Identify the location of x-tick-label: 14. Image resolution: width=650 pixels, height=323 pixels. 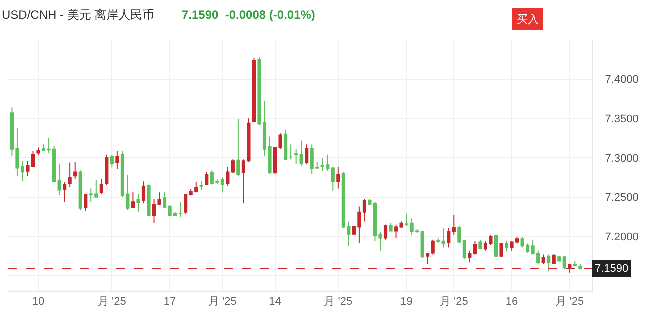
(275, 302).